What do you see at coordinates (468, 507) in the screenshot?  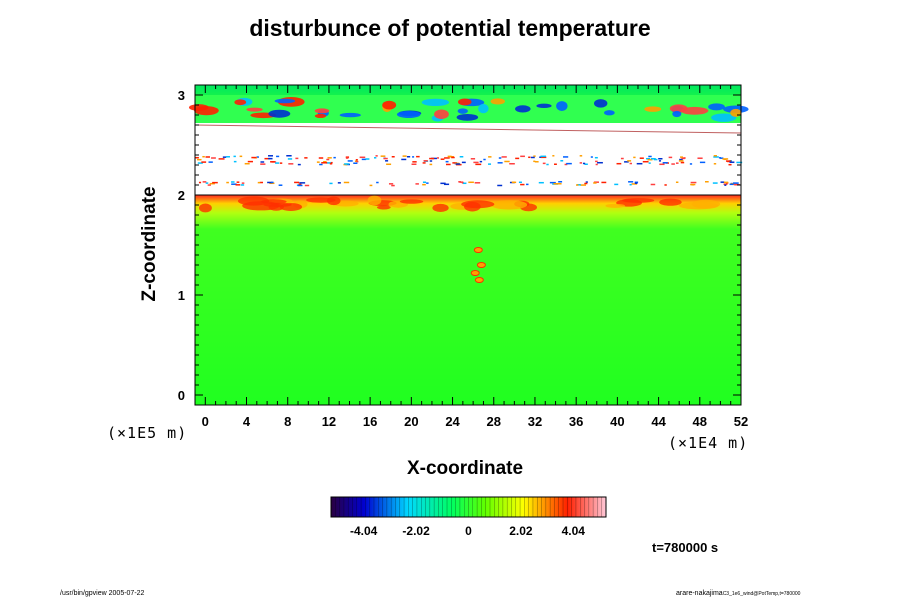 I see `colorbar-frame` at bounding box center [468, 507].